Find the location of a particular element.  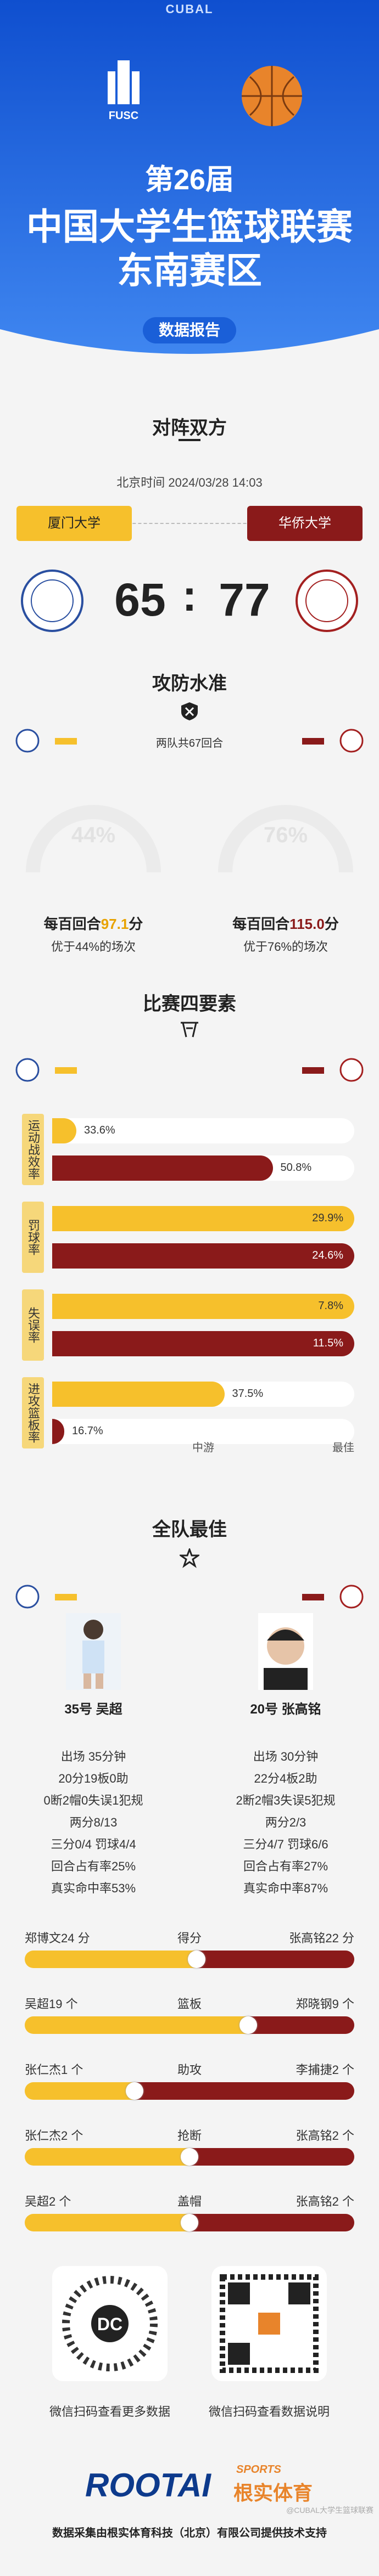

factor-value: 16.7% is located at coordinates (87, 1431).